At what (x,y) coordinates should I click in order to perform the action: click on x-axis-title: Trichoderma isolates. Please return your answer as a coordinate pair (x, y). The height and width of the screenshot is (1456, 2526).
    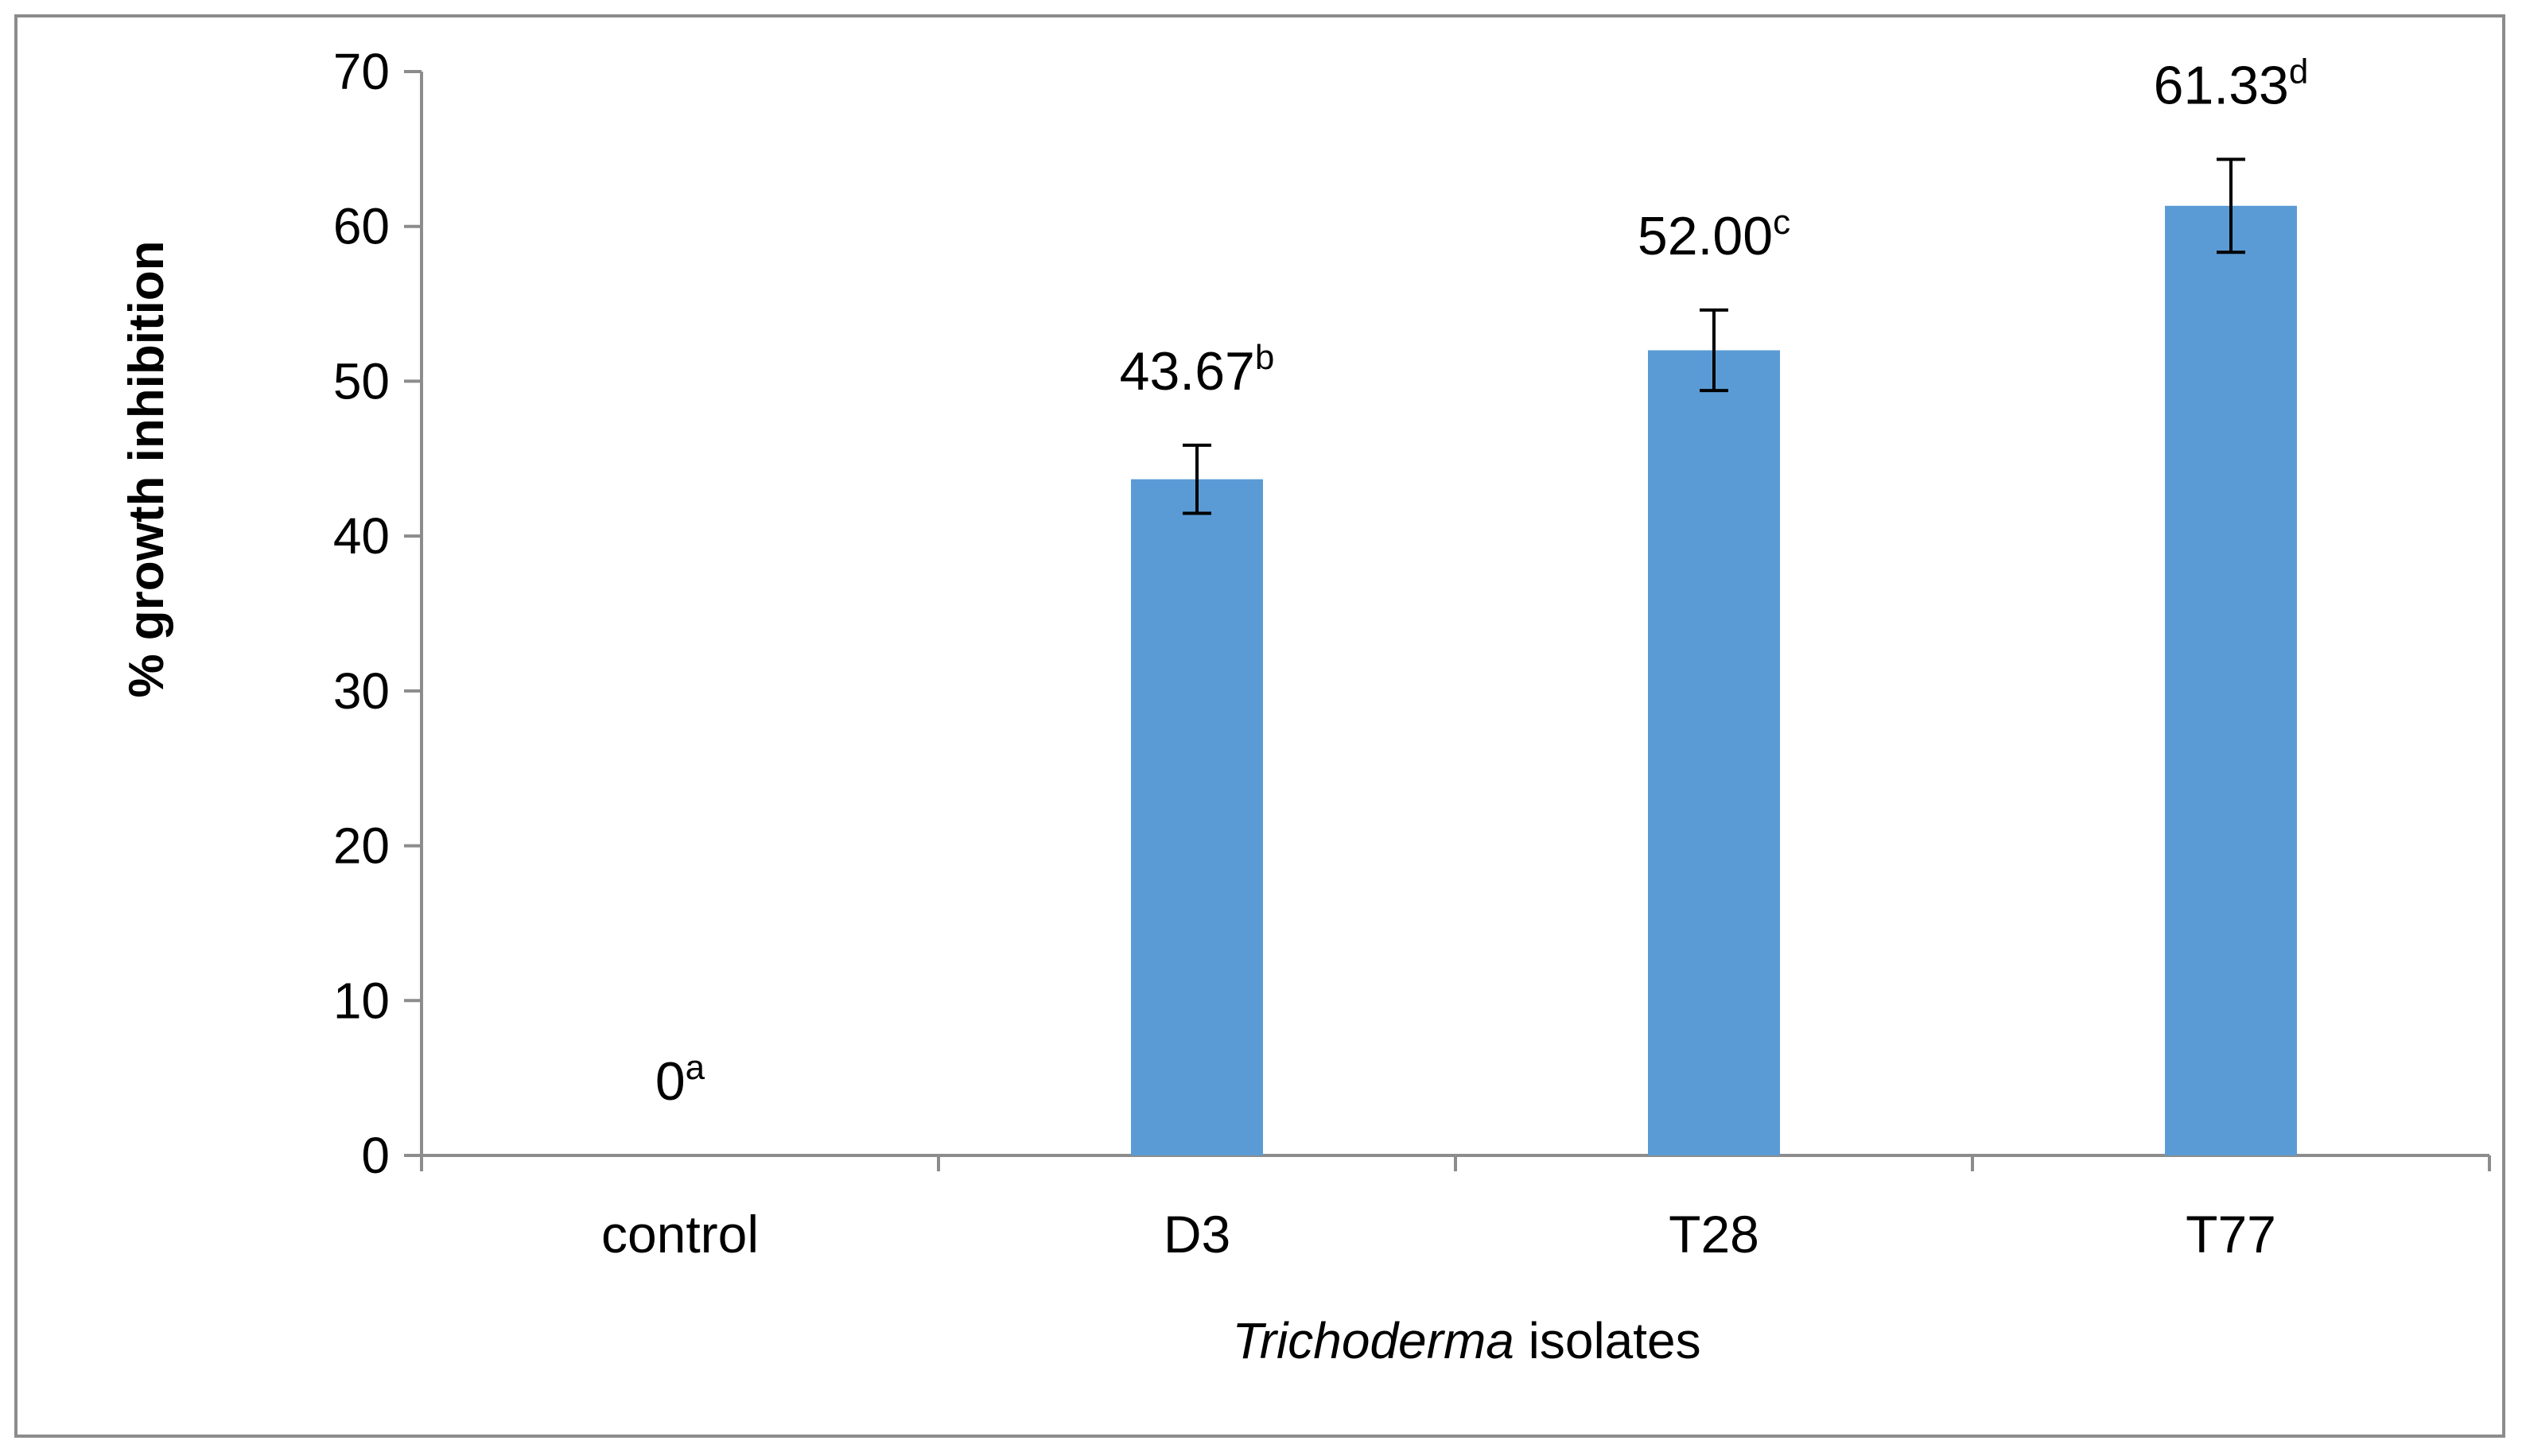
    Looking at the image, I should click on (1466, 1340).